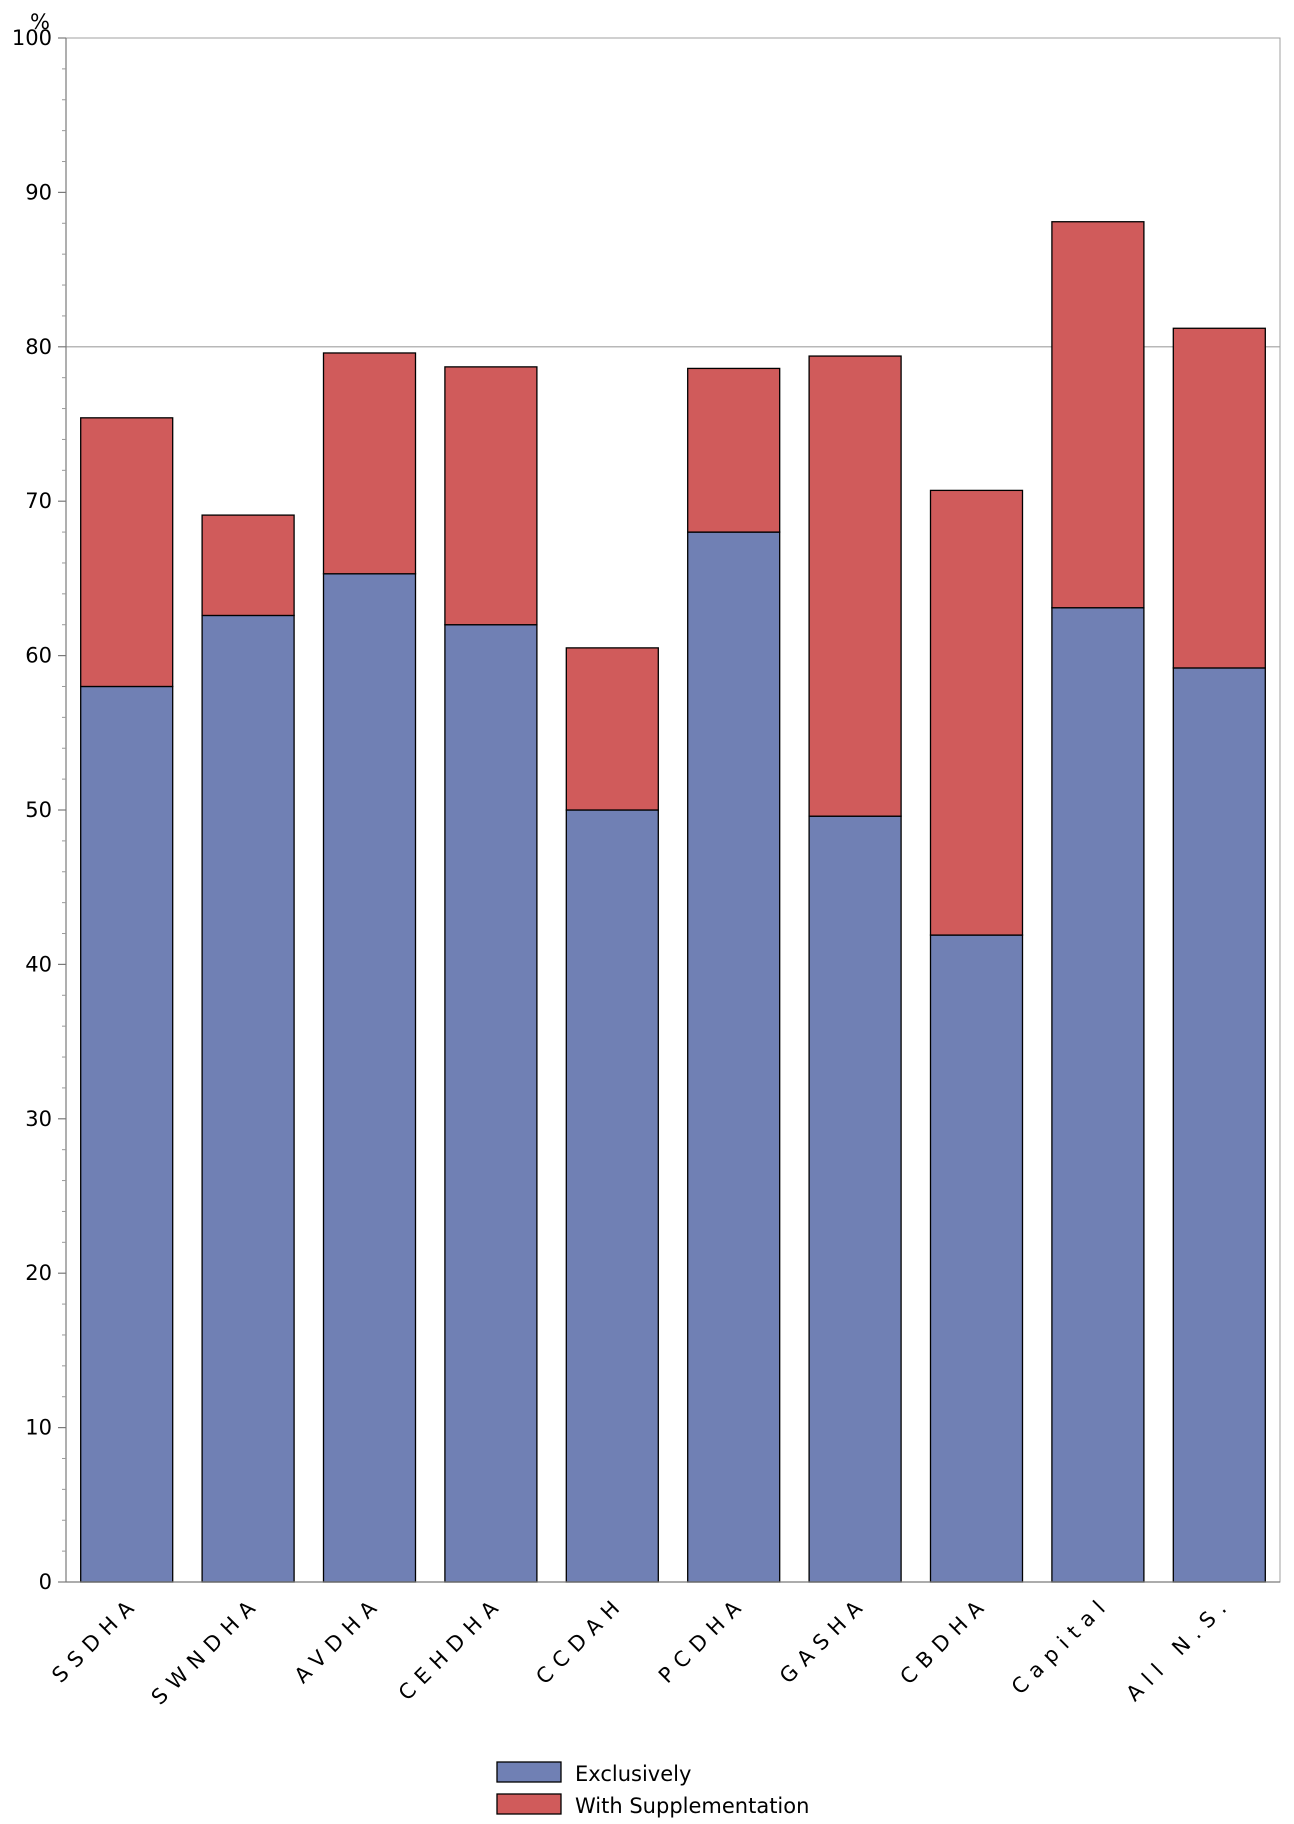 This screenshot has width=1294, height=1824. I want to click on x-category-label: All N.S., so click(1178, 1648).